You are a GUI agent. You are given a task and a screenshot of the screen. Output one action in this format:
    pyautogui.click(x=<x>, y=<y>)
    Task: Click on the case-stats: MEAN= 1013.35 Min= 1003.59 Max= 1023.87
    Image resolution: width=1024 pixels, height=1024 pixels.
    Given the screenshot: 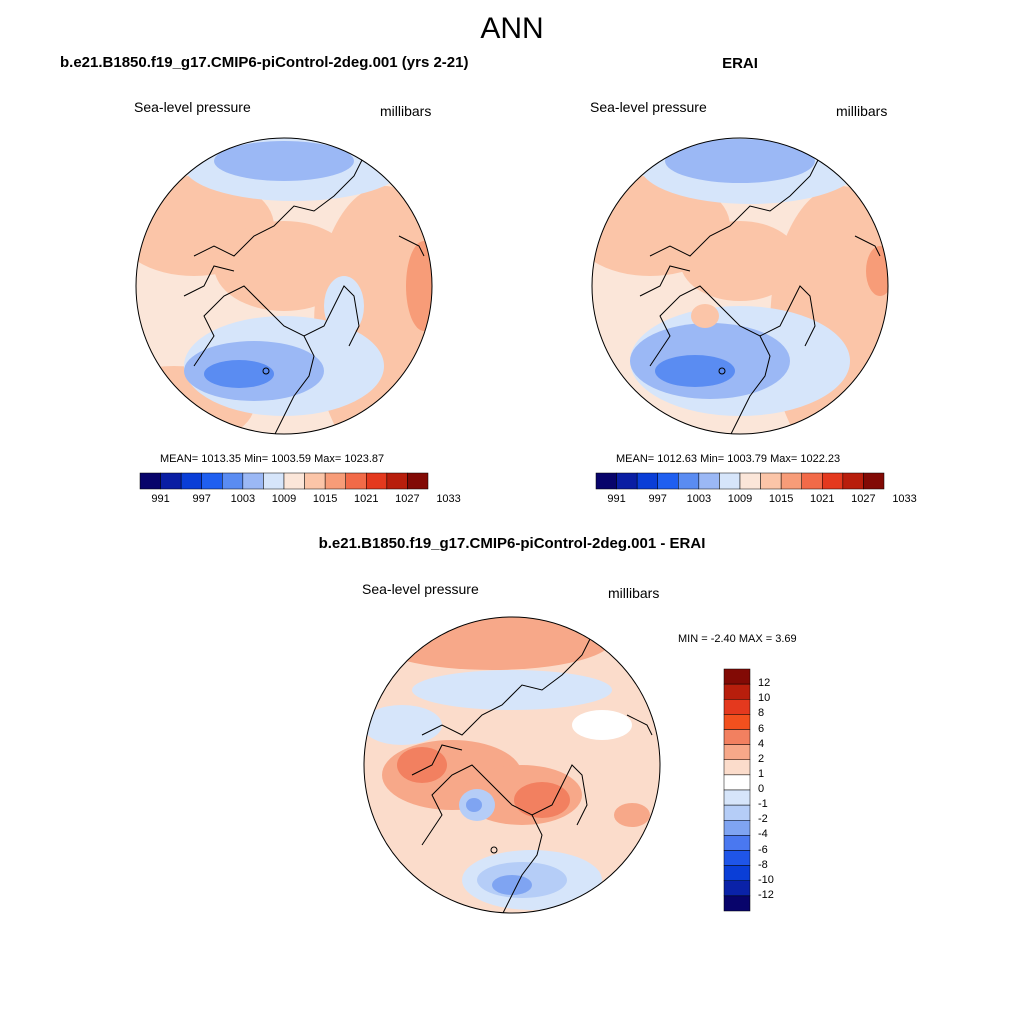 What is the action you would take?
    pyautogui.click(x=272, y=459)
    